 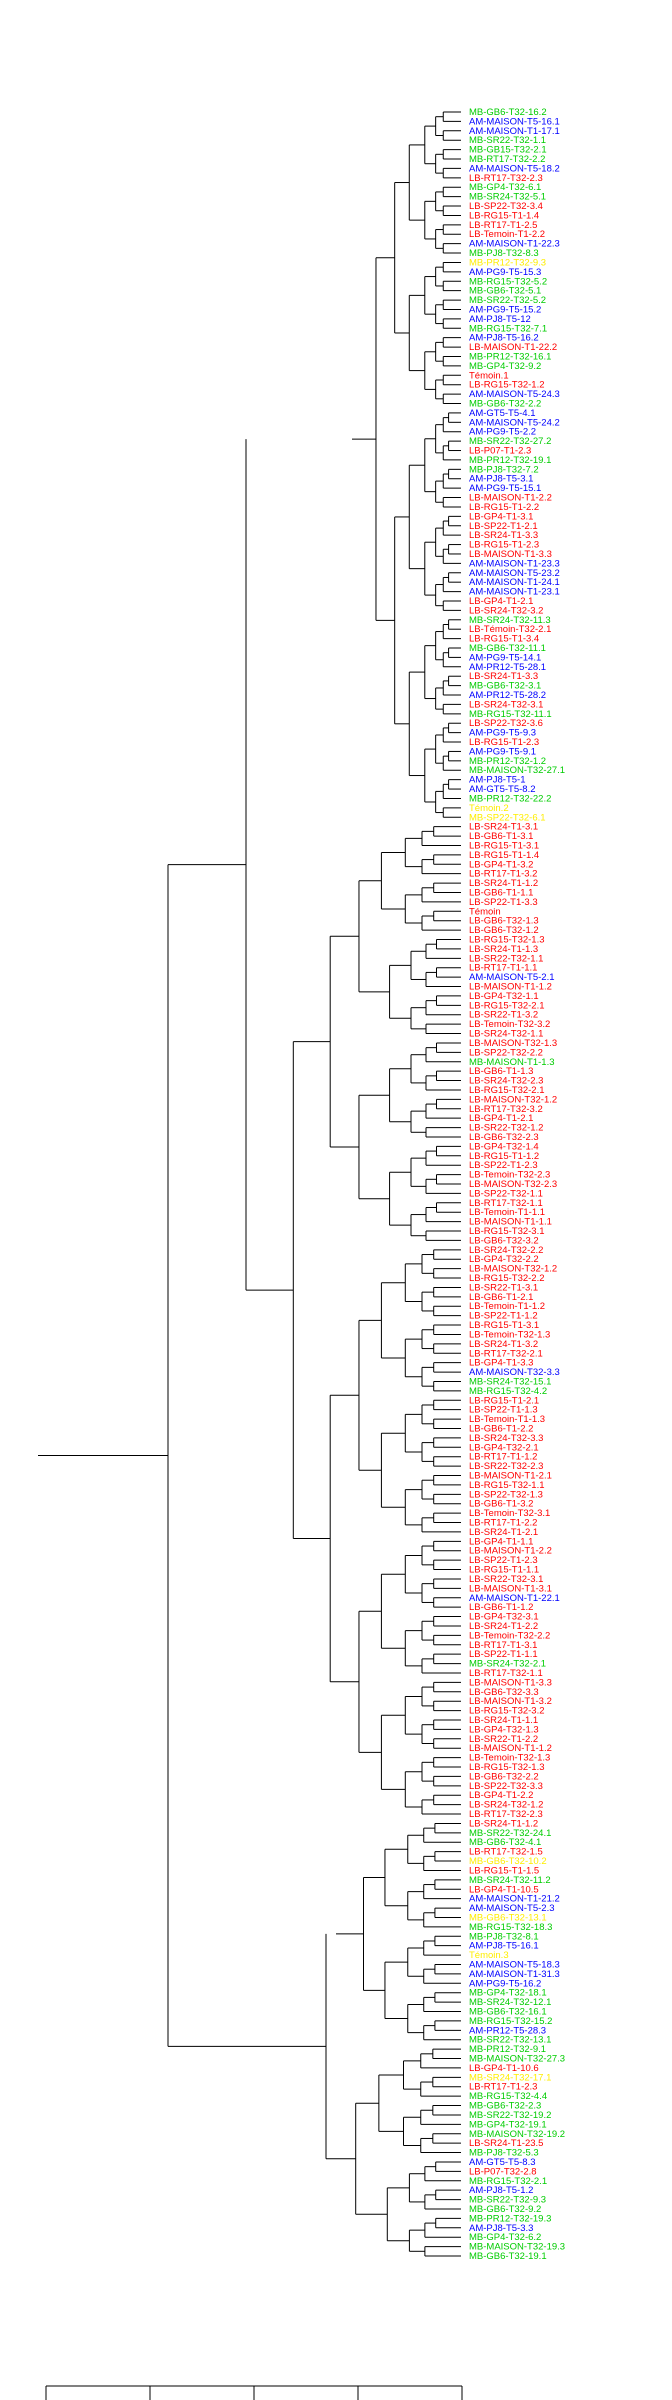 What do you see at coordinates (504, 1146) in the screenshot?
I see `leaf-label: LB-GP4-T32-1.4` at bounding box center [504, 1146].